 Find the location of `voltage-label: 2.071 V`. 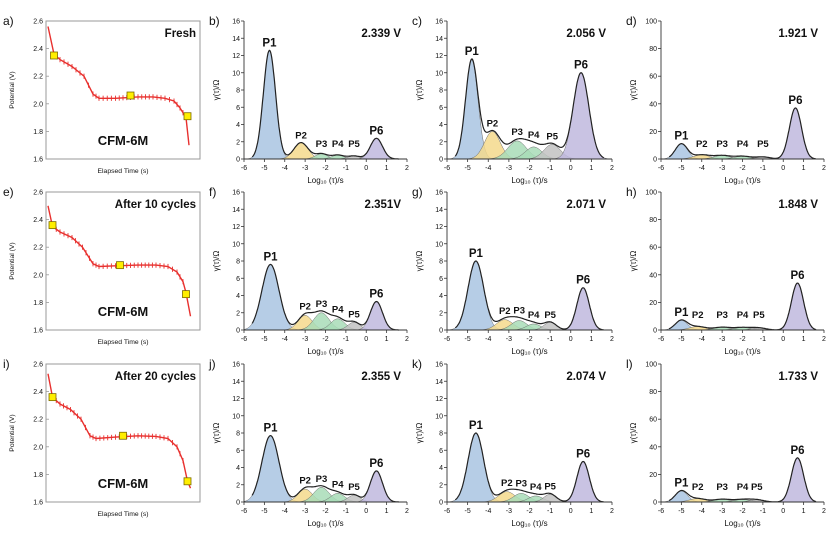

voltage-label: 2.071 V is located at coordinates (586, 205).